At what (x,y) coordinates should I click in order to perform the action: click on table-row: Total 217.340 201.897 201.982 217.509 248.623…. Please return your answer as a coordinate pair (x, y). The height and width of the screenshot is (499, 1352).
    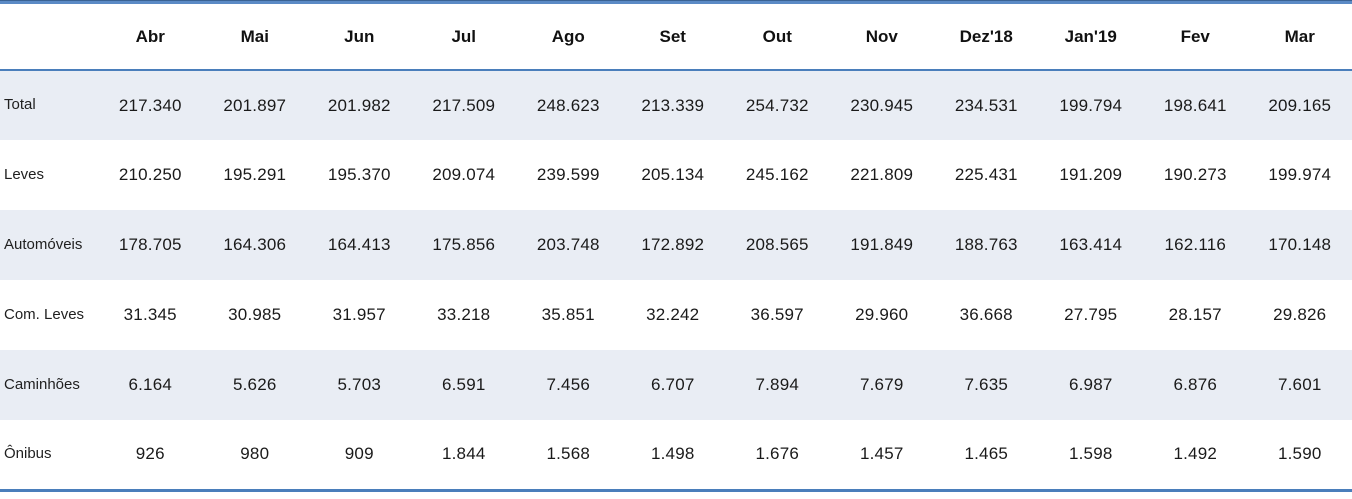
    Looking at the image, I should click on (676, 105).